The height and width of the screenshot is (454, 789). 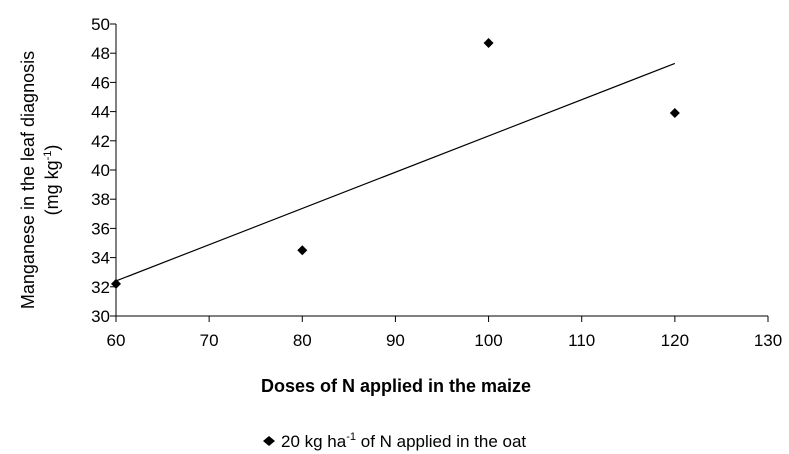 What do you see at coordinates (100, 199) in the screenshot?
I see `y-tick-label-38: 38` at bounding box center [100, 199].